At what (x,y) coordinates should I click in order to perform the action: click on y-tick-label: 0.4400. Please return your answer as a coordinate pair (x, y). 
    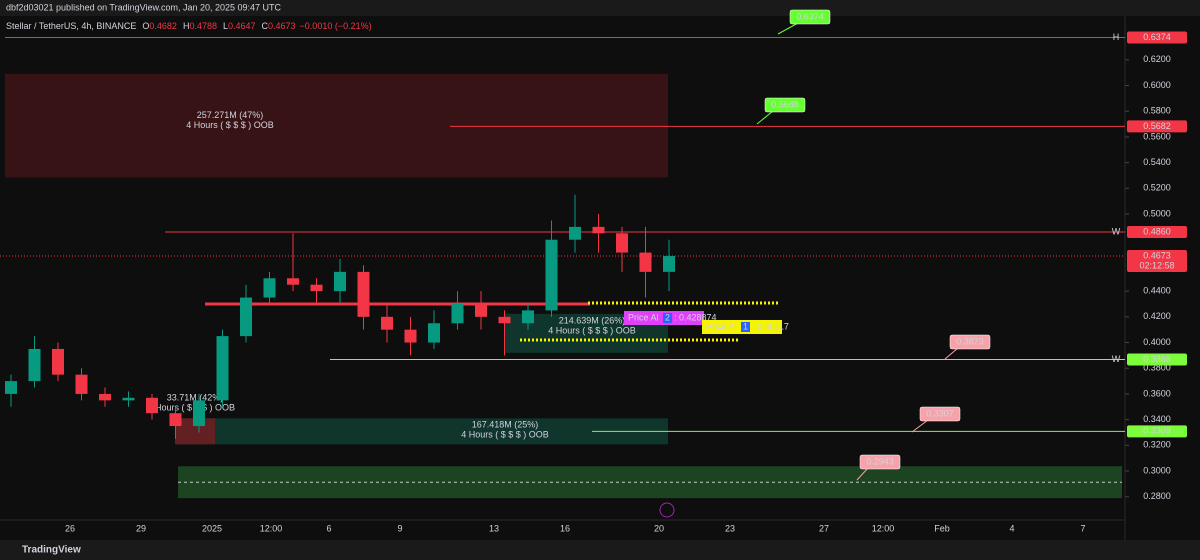
    Looking at the image, I should click on (1157, 291).